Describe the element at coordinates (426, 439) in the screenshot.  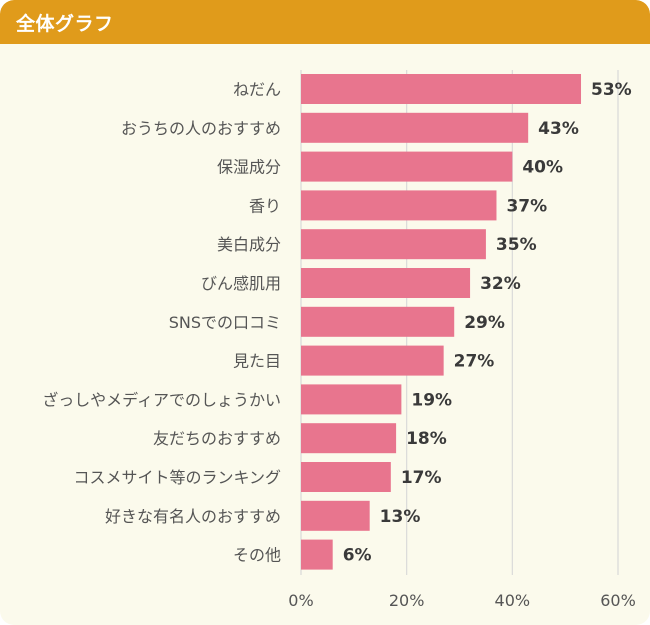
I see `data-label: 18%` at that location.